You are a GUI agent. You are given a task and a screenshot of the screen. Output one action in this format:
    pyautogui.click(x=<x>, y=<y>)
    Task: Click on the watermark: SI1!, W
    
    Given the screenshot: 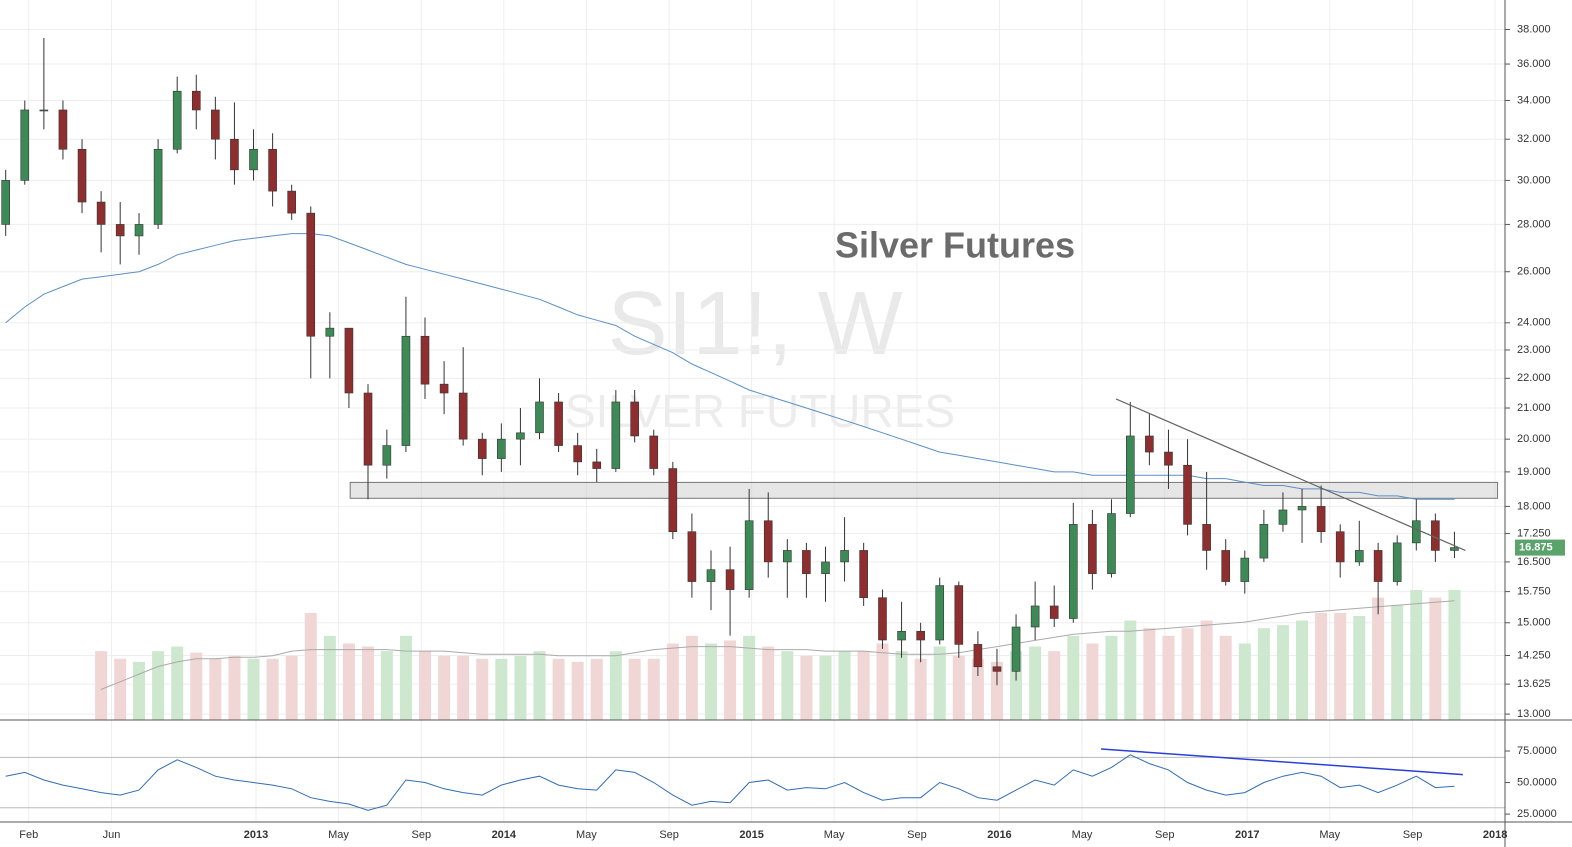 What is the action you would take?
    pyautogui.click(x=754, y=324)
    